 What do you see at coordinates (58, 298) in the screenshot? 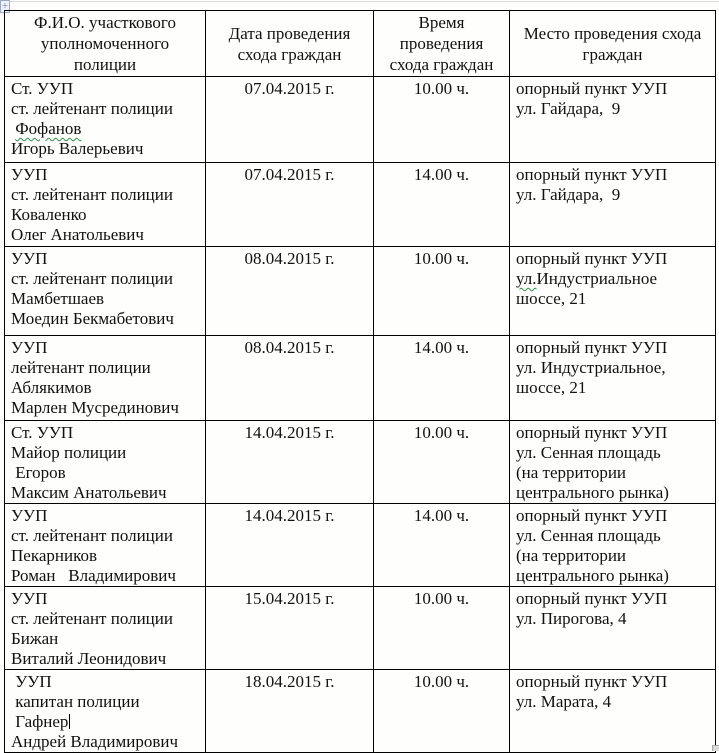
I see `officer-line: Мамбетшаев` at bounding box center [58, 298].